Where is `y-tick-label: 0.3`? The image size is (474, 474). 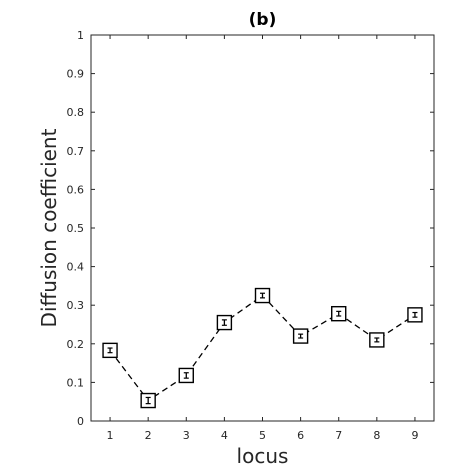
y-tick-label: 0.3 is located at coordinates (76, 305).